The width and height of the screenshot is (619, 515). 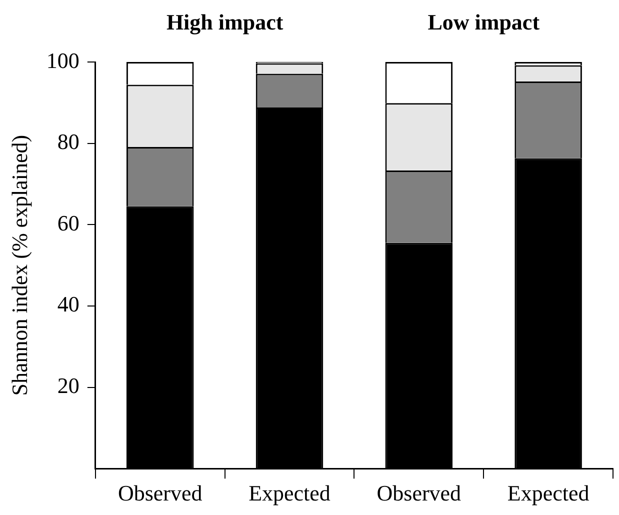 What do you see at coordinates (19, 265) in the screenshot?
I see `y-axis-title: Shannon index (% explained)` at bounding box center [19, 265].